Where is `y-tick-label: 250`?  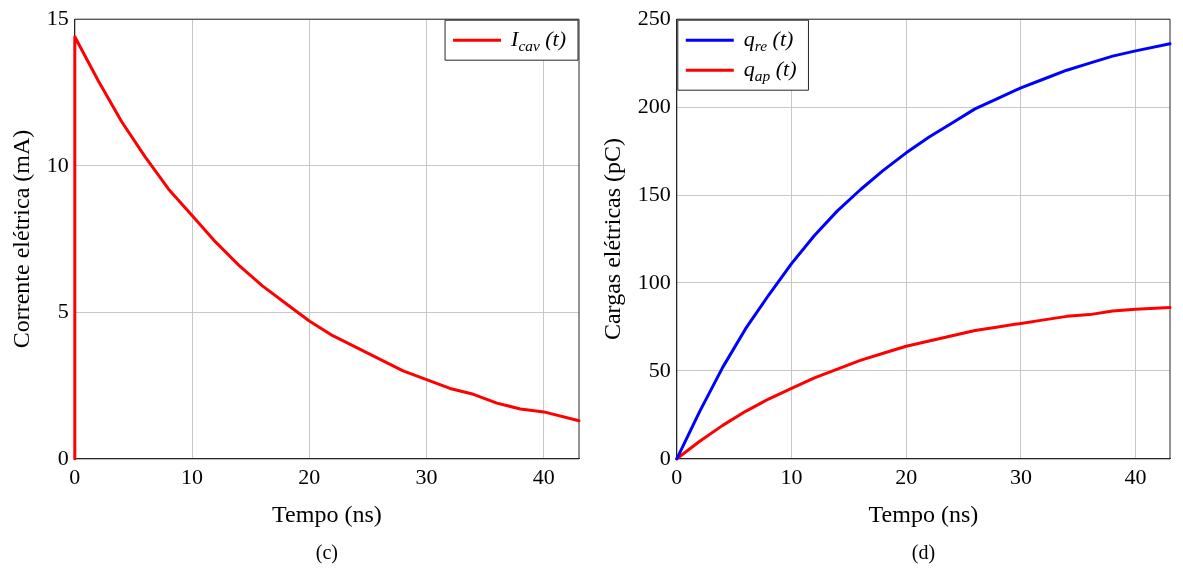
y-tick-label: 250 is located at coordinates (654, 17).